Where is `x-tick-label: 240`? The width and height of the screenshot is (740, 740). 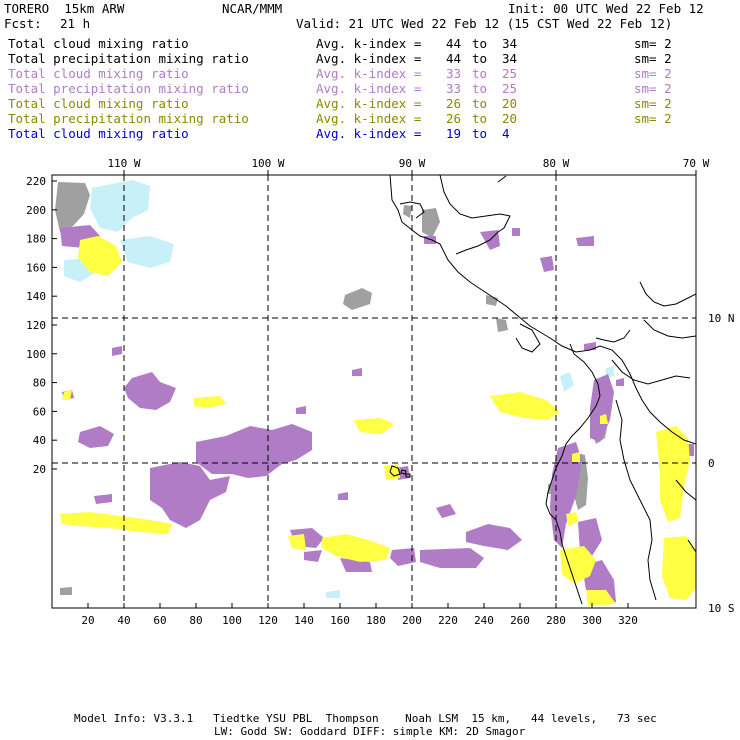
x-tick-label: 240 is located at coordinates (484, 620).